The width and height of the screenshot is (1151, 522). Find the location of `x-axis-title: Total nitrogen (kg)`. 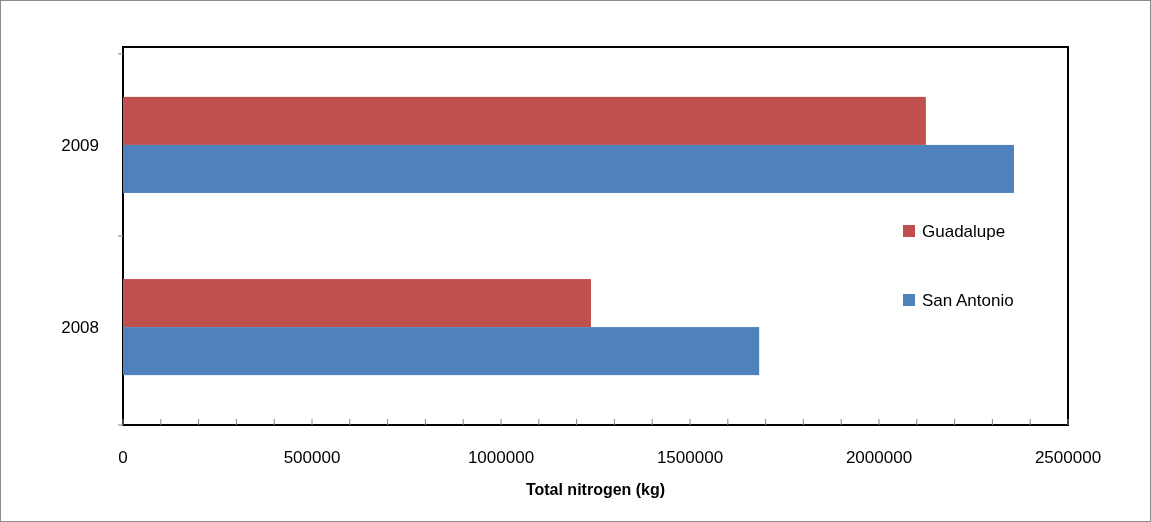

x-axis-title: Total nitrogen (kg) is located at coordinates (595, 489).